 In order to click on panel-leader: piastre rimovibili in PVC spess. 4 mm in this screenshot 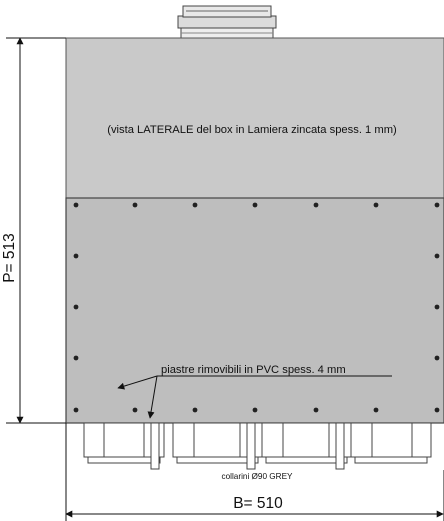, I will do `click(254, 391)`.